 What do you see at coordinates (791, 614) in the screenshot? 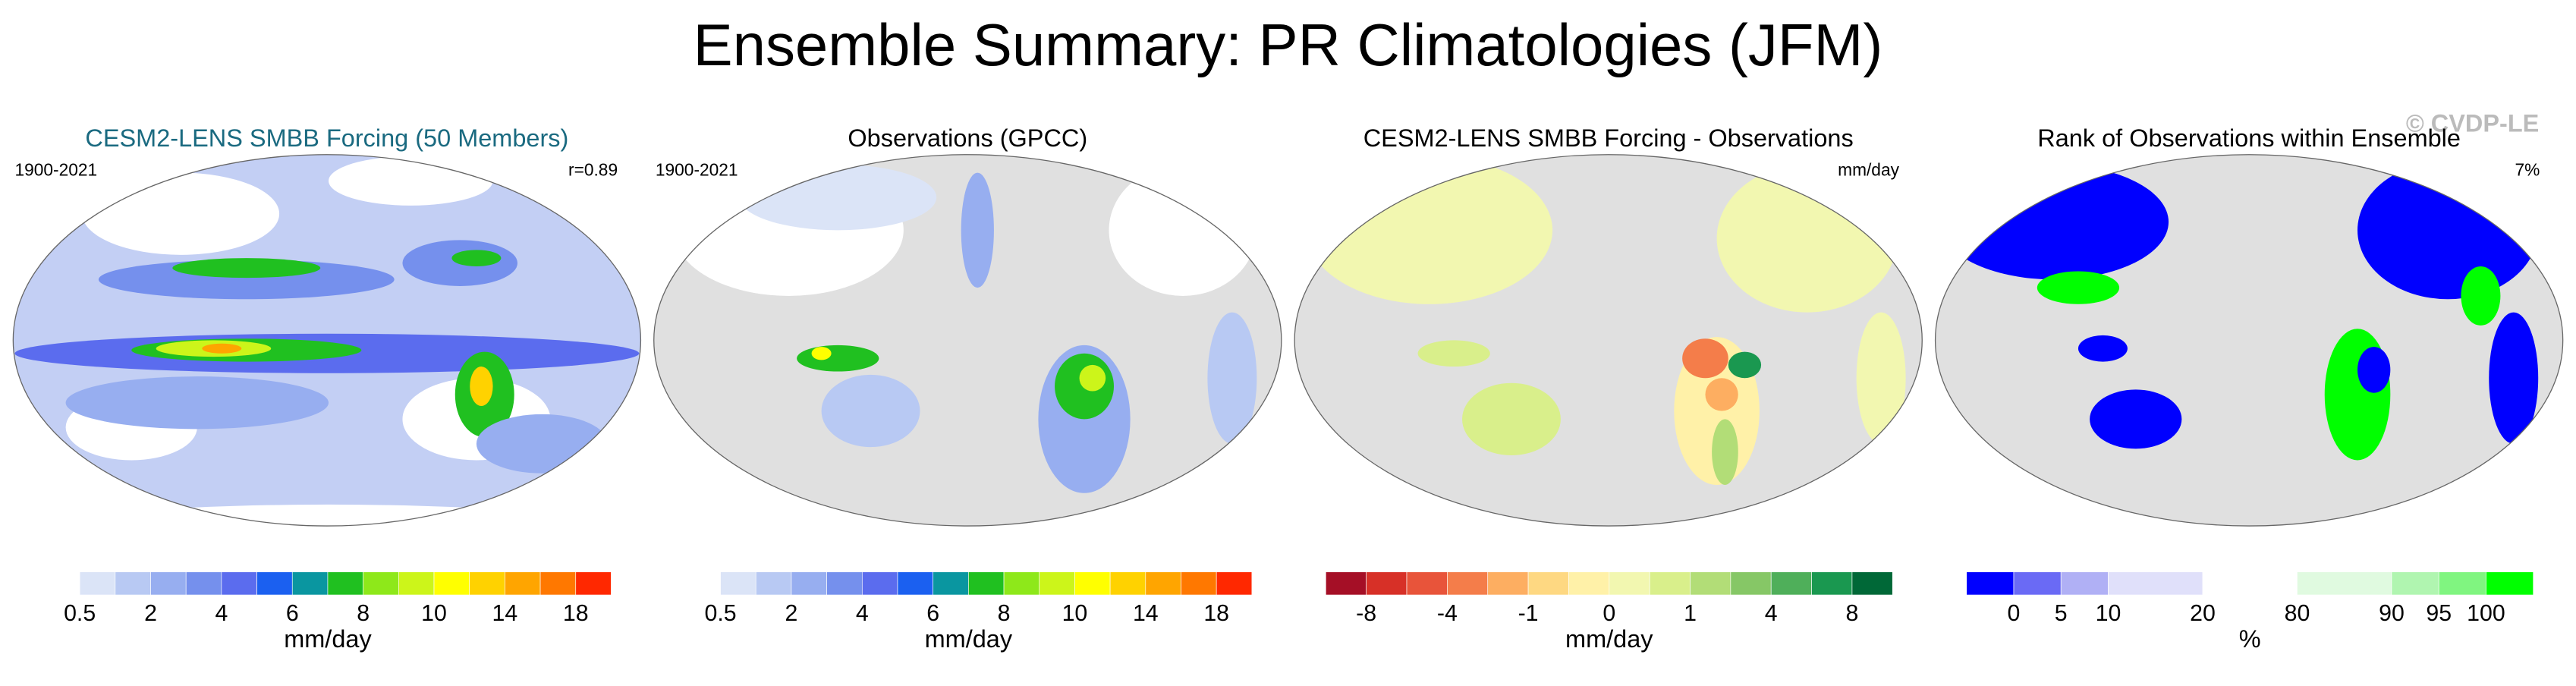
I see `colorbar-label: 2` at bounding box center [791, 614].